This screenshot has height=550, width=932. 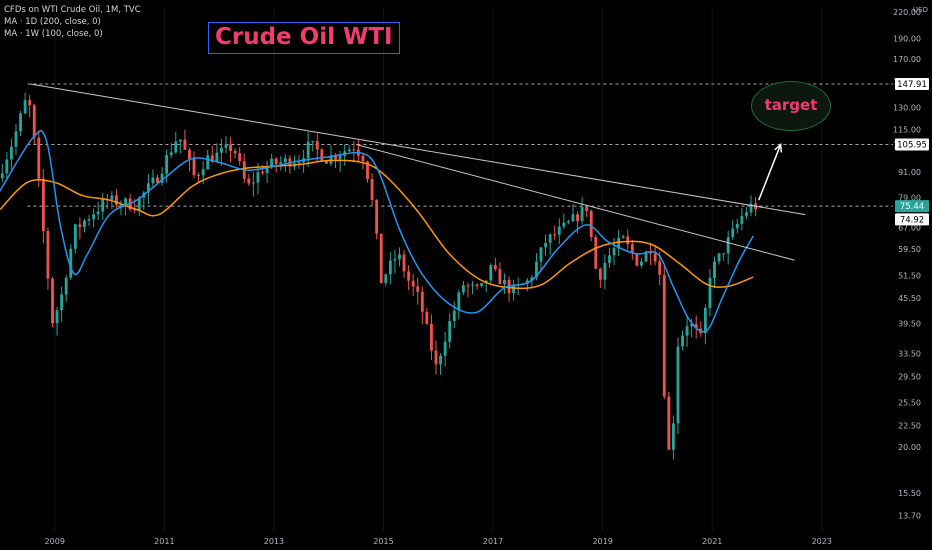 What do you see at coordinates (304, 38) in the screenshot?
I see `chart-title-annotation: Crude Oil WTI` at bounding box center [304, 38].